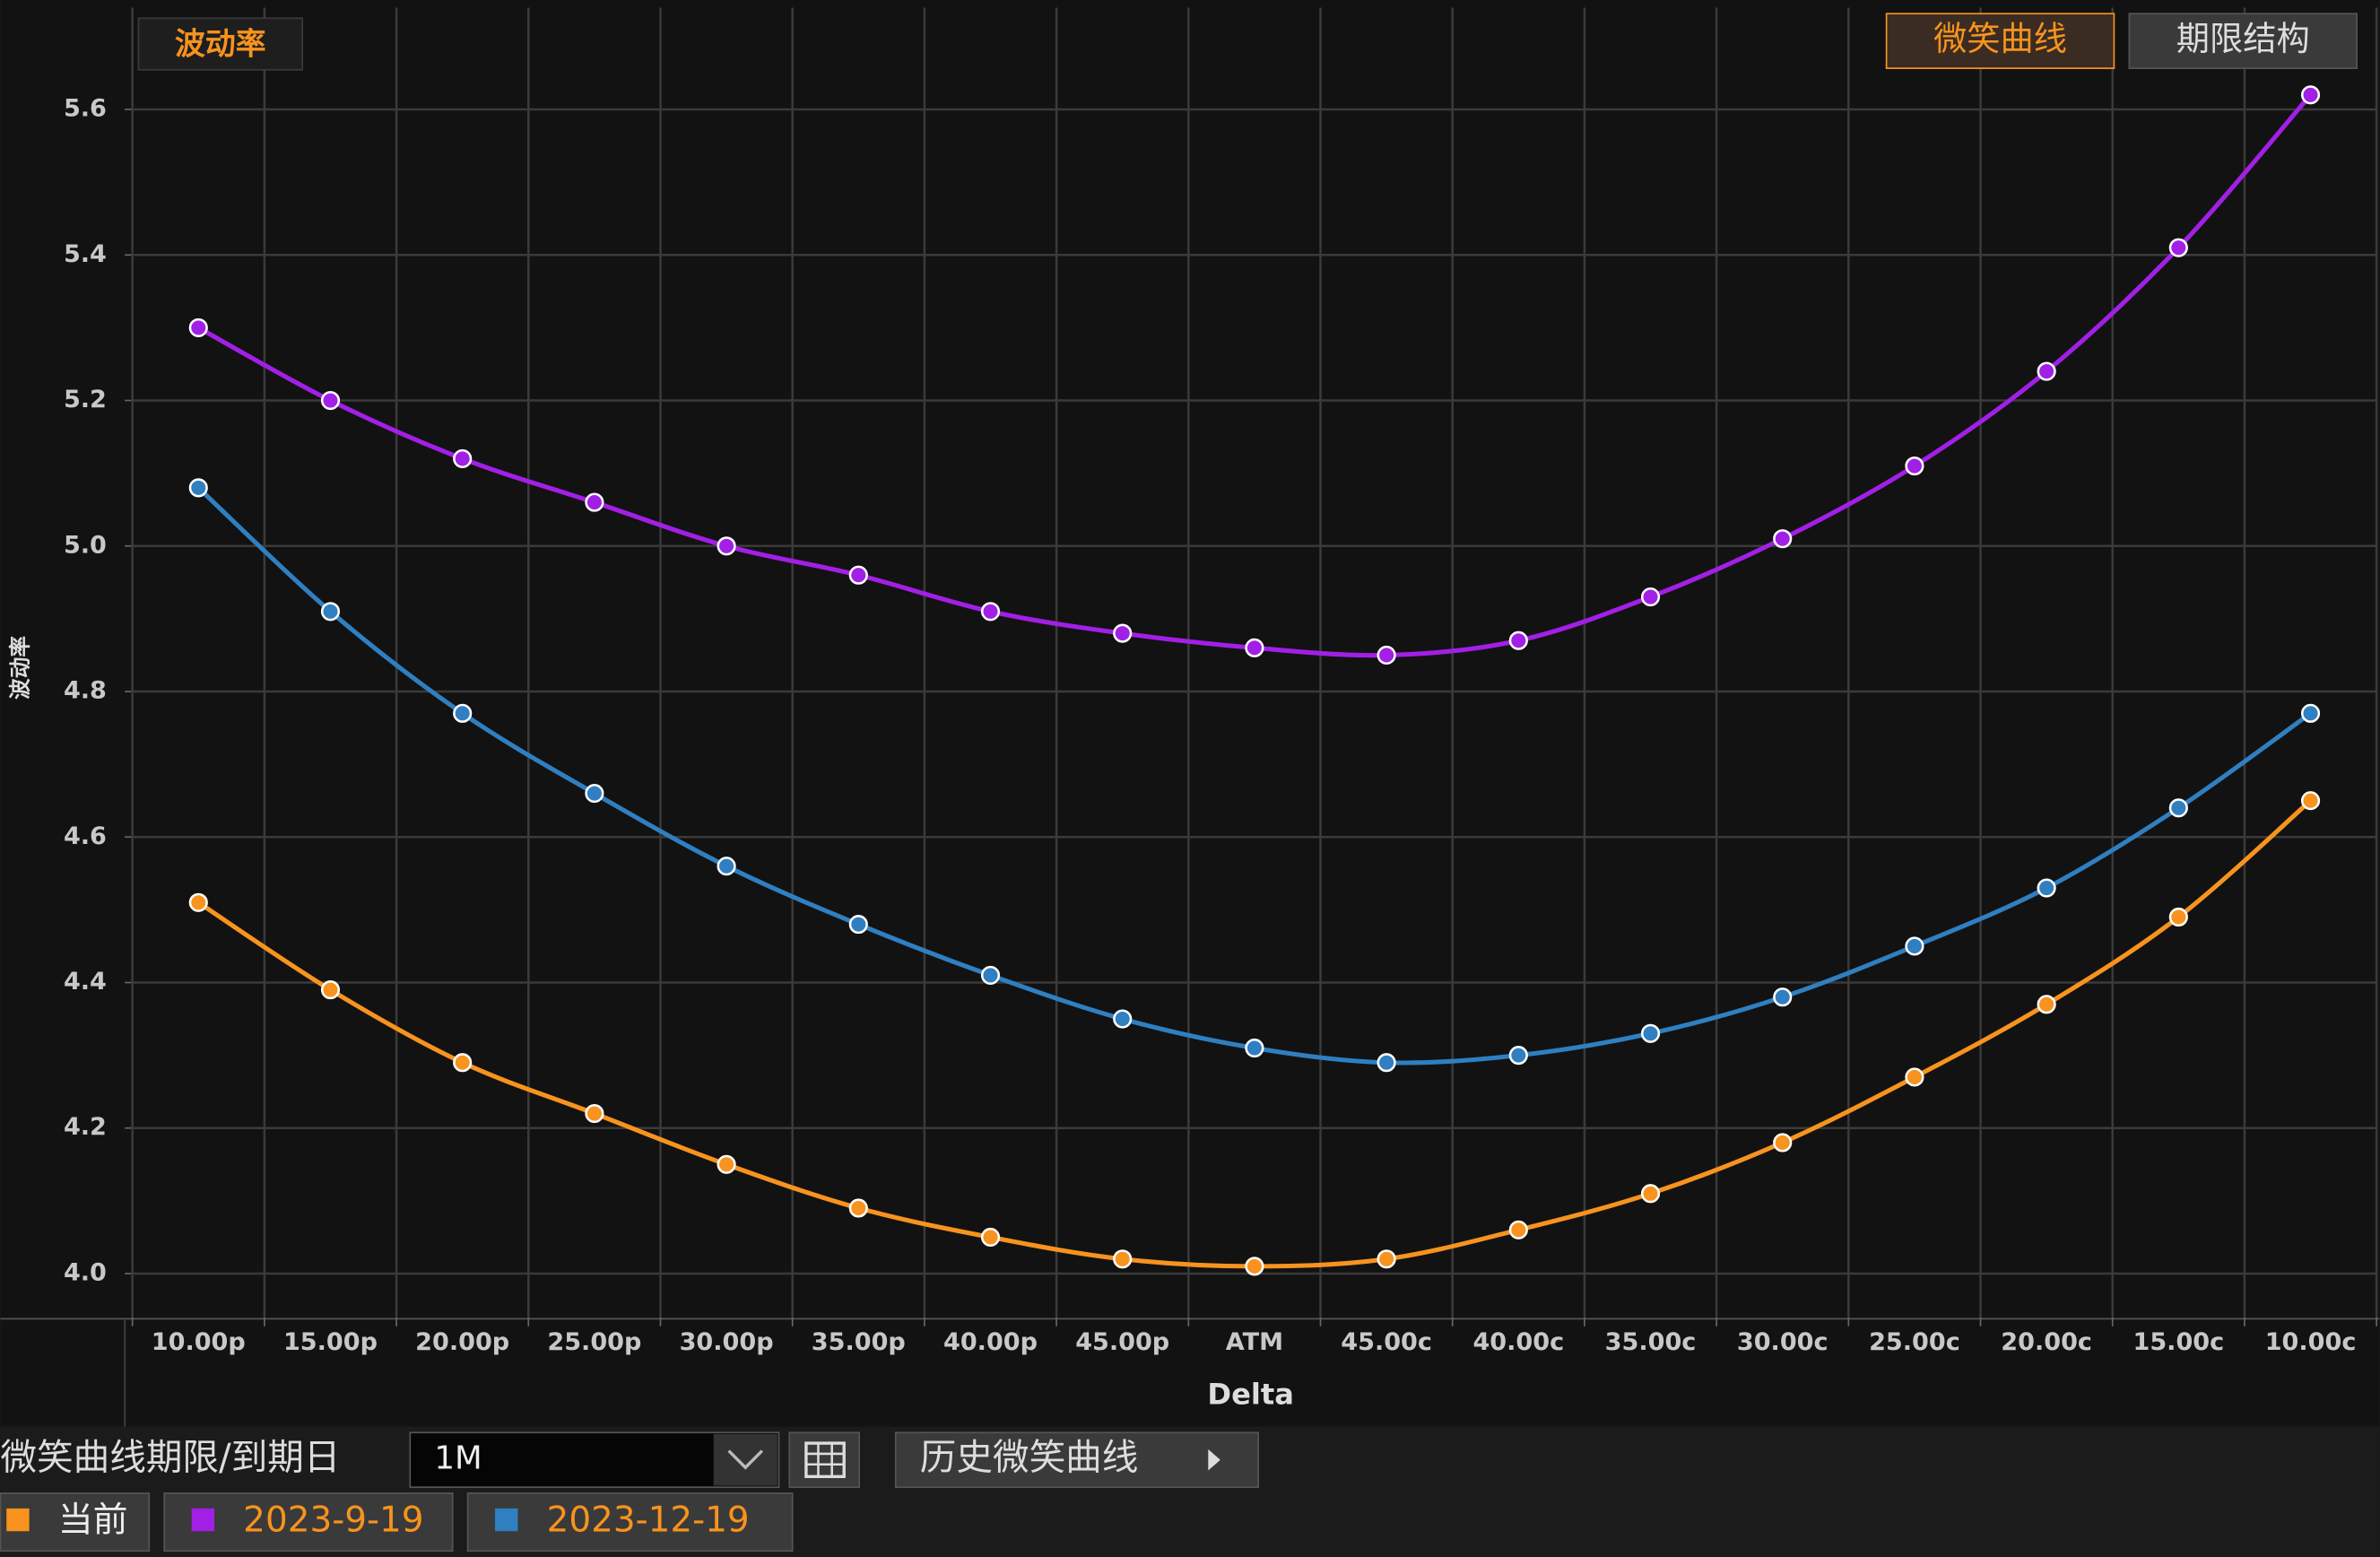 The image size is (2380, 1557). I want to click on history-button, so click(1076, 1460).